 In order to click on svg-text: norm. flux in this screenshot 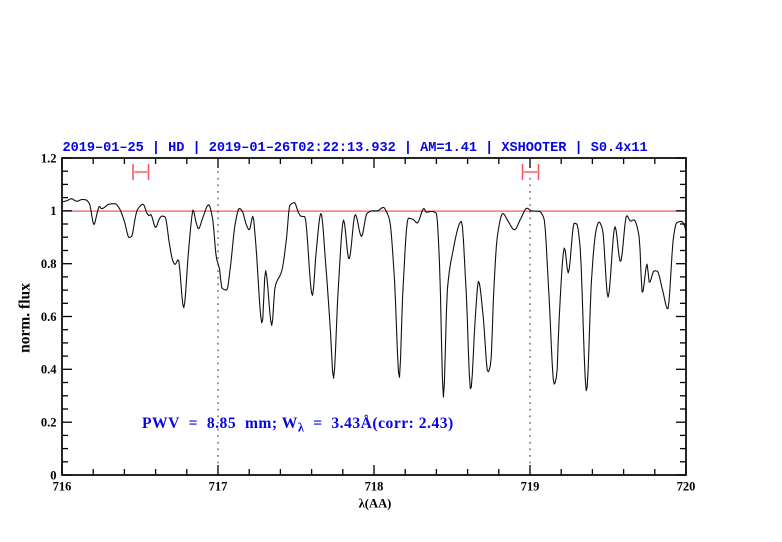, I will do `click(25, 318)`.